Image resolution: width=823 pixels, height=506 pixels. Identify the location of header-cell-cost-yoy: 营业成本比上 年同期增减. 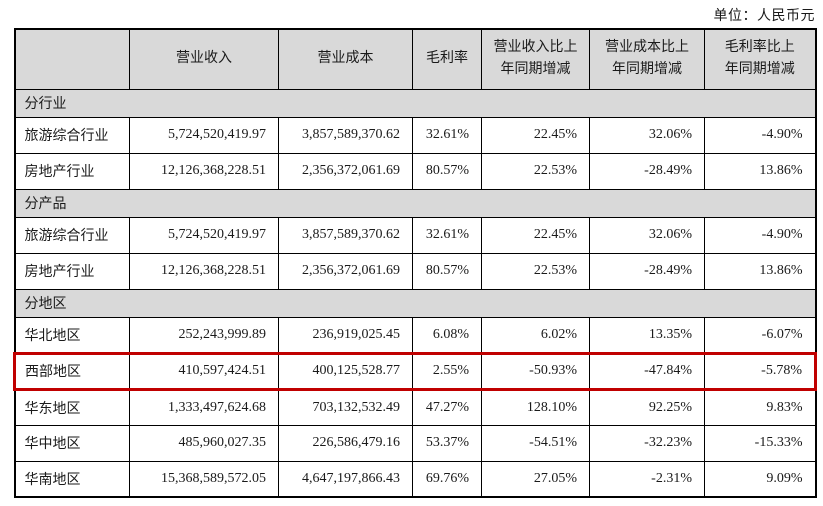
(647, 59).